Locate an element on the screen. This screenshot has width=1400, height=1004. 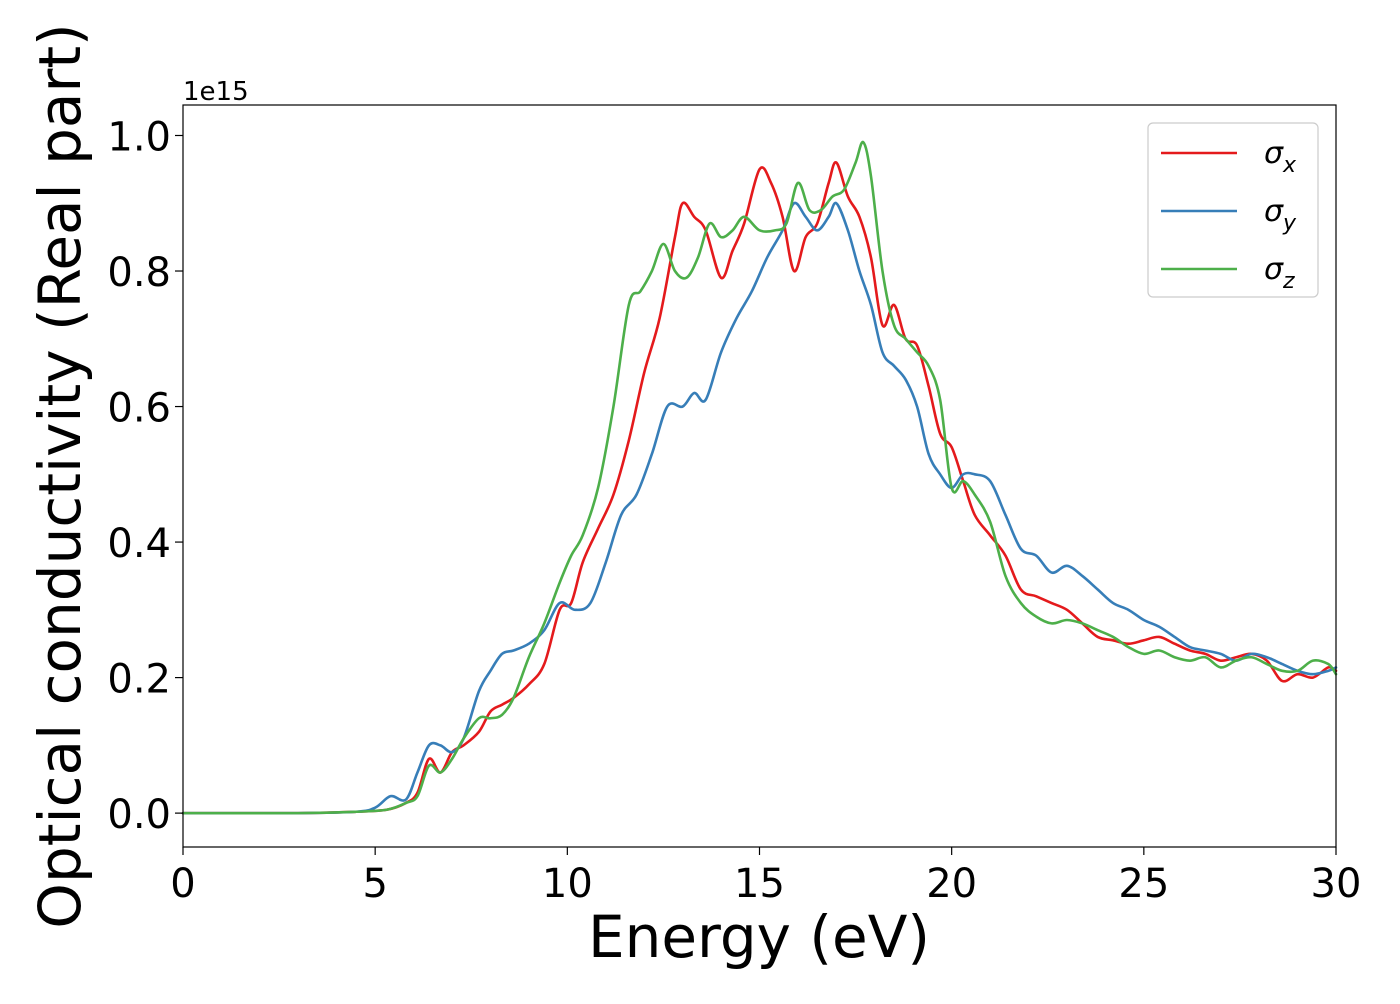
legend: σx σy σz is located at coordinates (1233, 210).